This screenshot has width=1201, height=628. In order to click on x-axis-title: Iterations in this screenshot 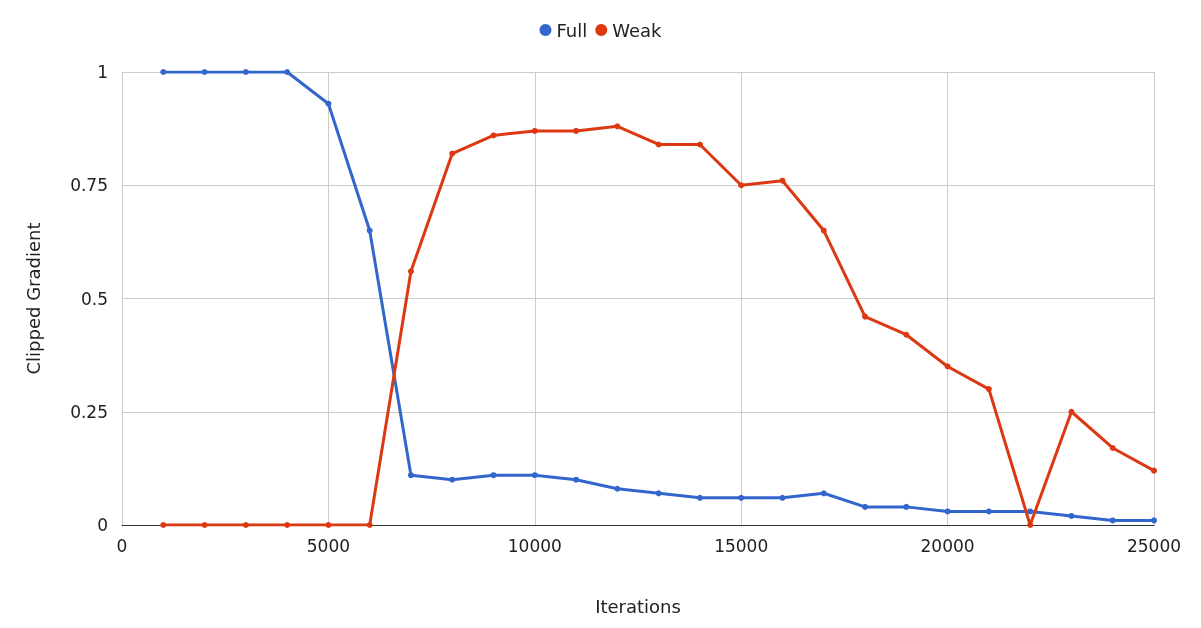, I will do `click(638, 606)`.